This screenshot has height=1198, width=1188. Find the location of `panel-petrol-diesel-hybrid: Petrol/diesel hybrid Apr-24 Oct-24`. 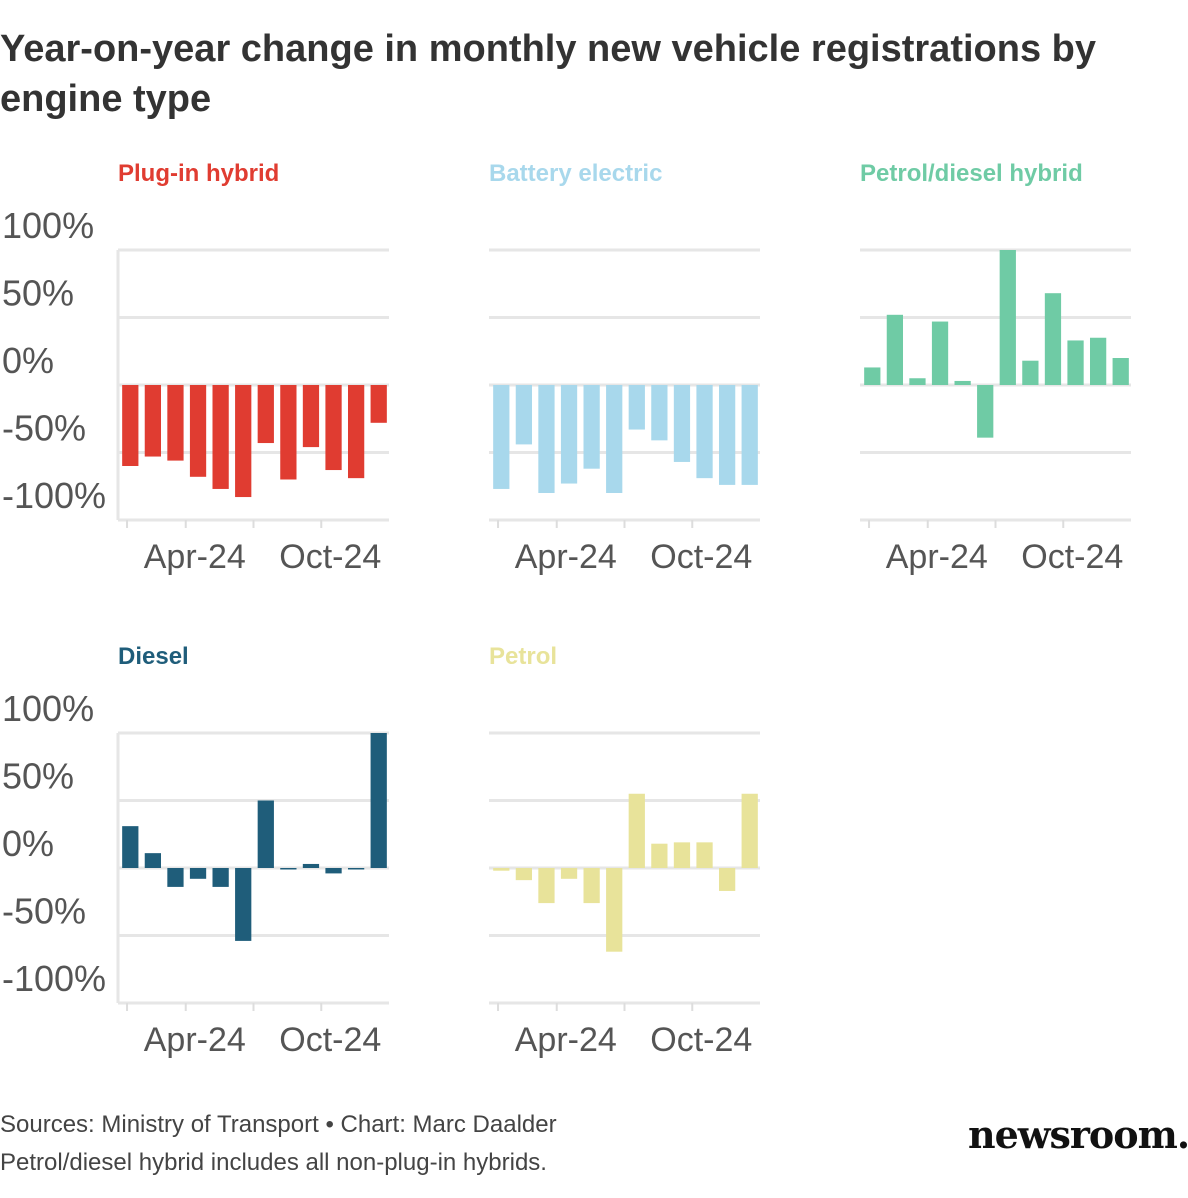

panel-petrol-diesel-hybrid: Petrol/diesel hybrid Apr-24 Oct-24 is located at coordinates (942, 370).